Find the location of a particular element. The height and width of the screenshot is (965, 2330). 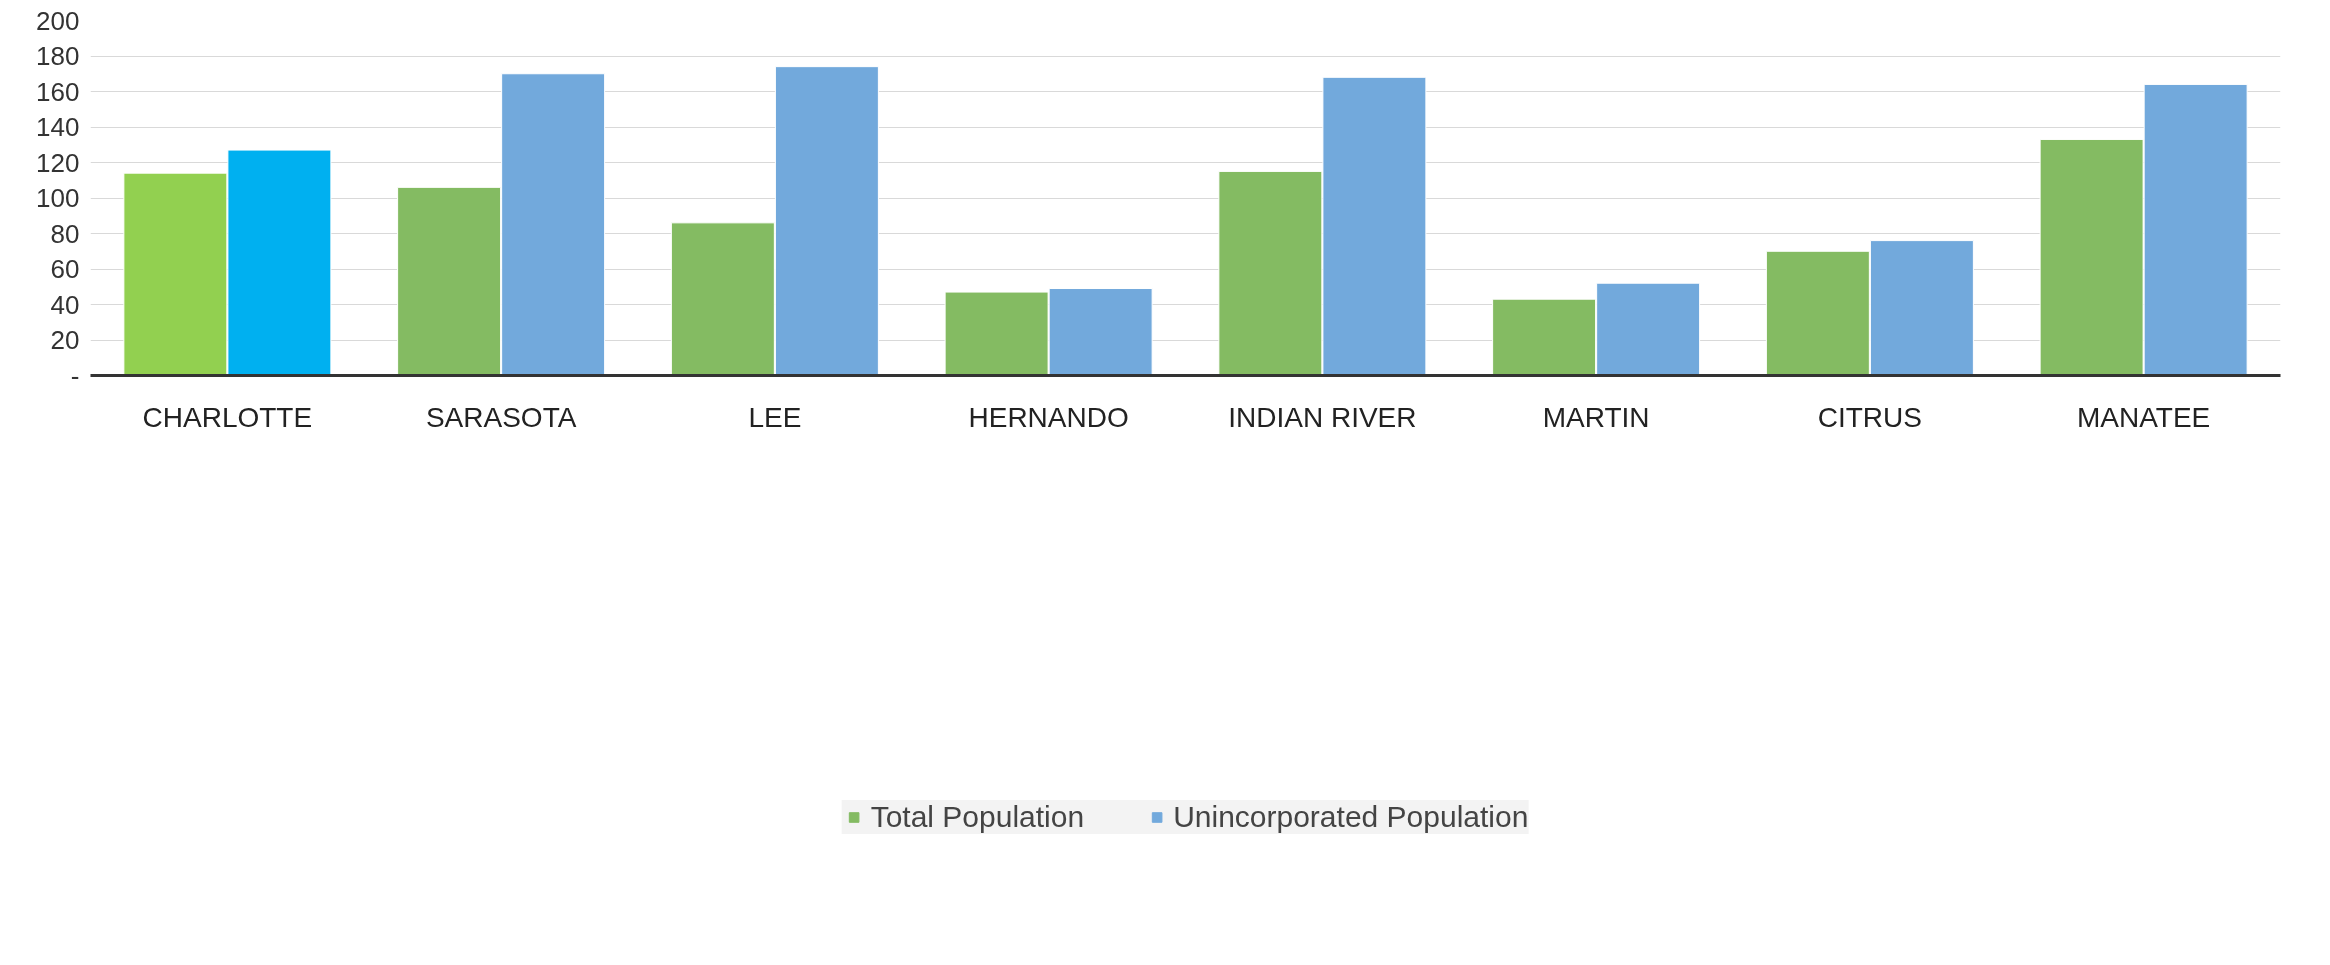

x-tick-label: CHARLOTTE is located at coordinates (227, 417).